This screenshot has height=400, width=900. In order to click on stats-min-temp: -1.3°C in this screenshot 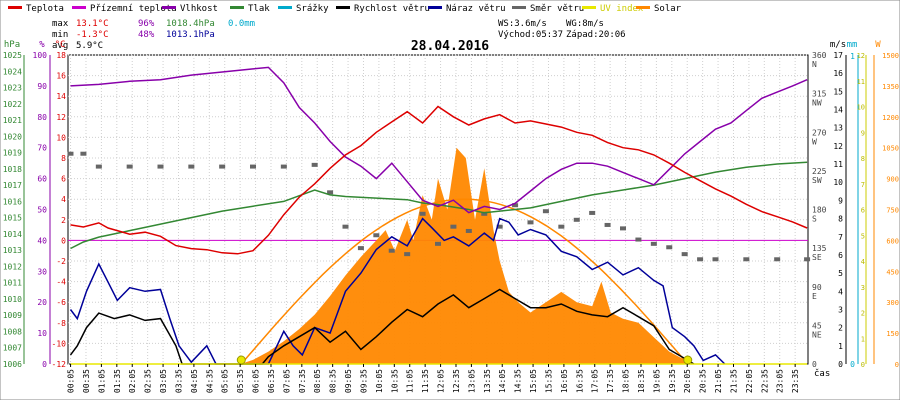, I will do `click(92, 35)`.